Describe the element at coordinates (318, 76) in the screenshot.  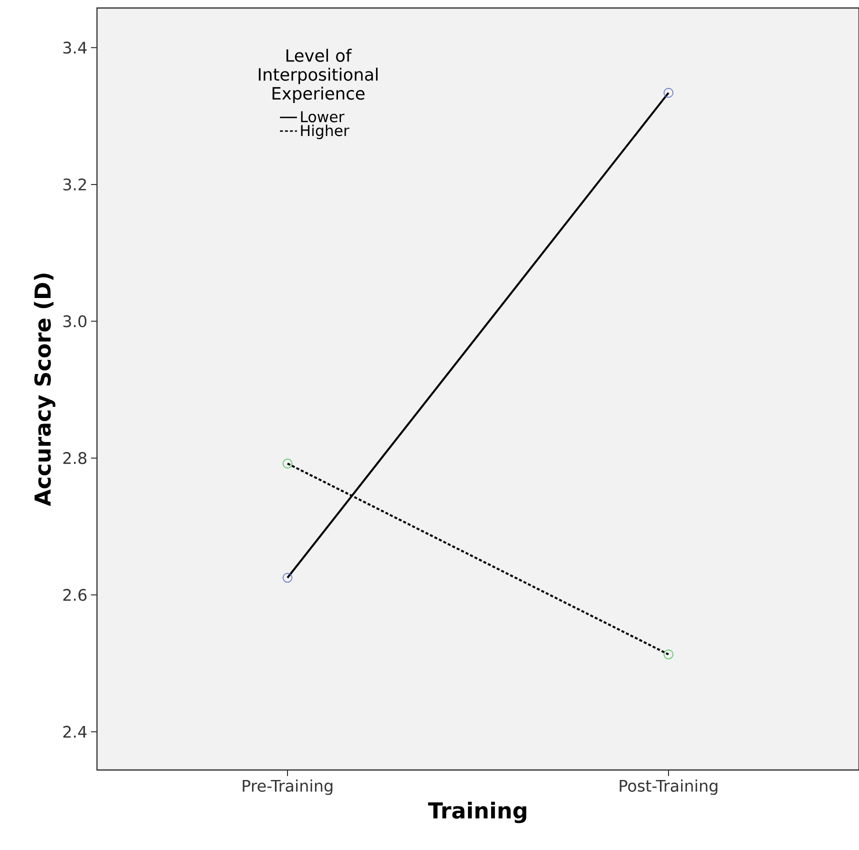
I see `legend-title: Level of Interpositional Experience` at that location.